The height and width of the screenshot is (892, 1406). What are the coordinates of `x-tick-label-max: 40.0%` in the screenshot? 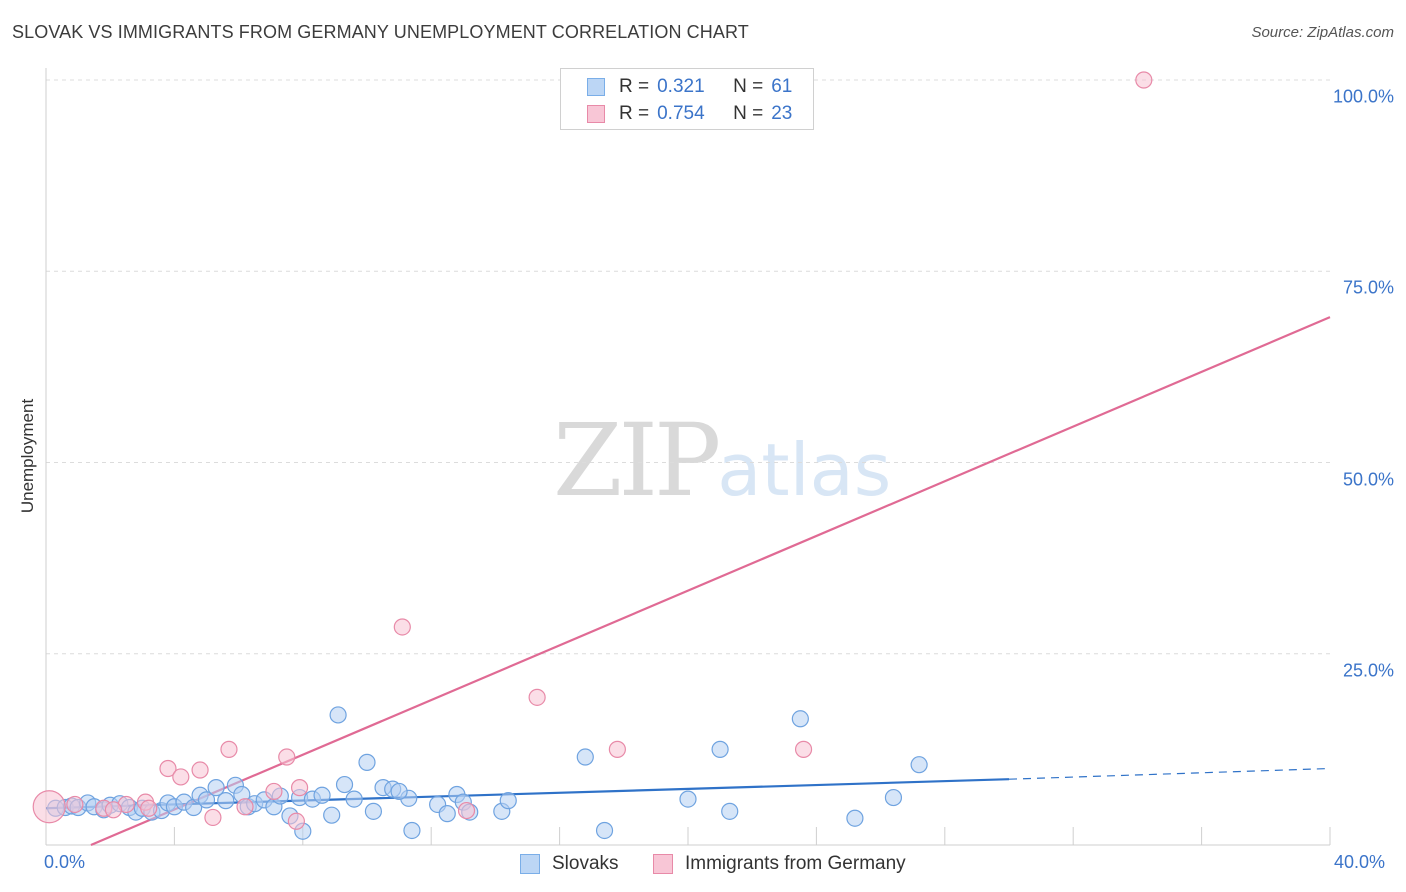 It's located at (1360, 862).